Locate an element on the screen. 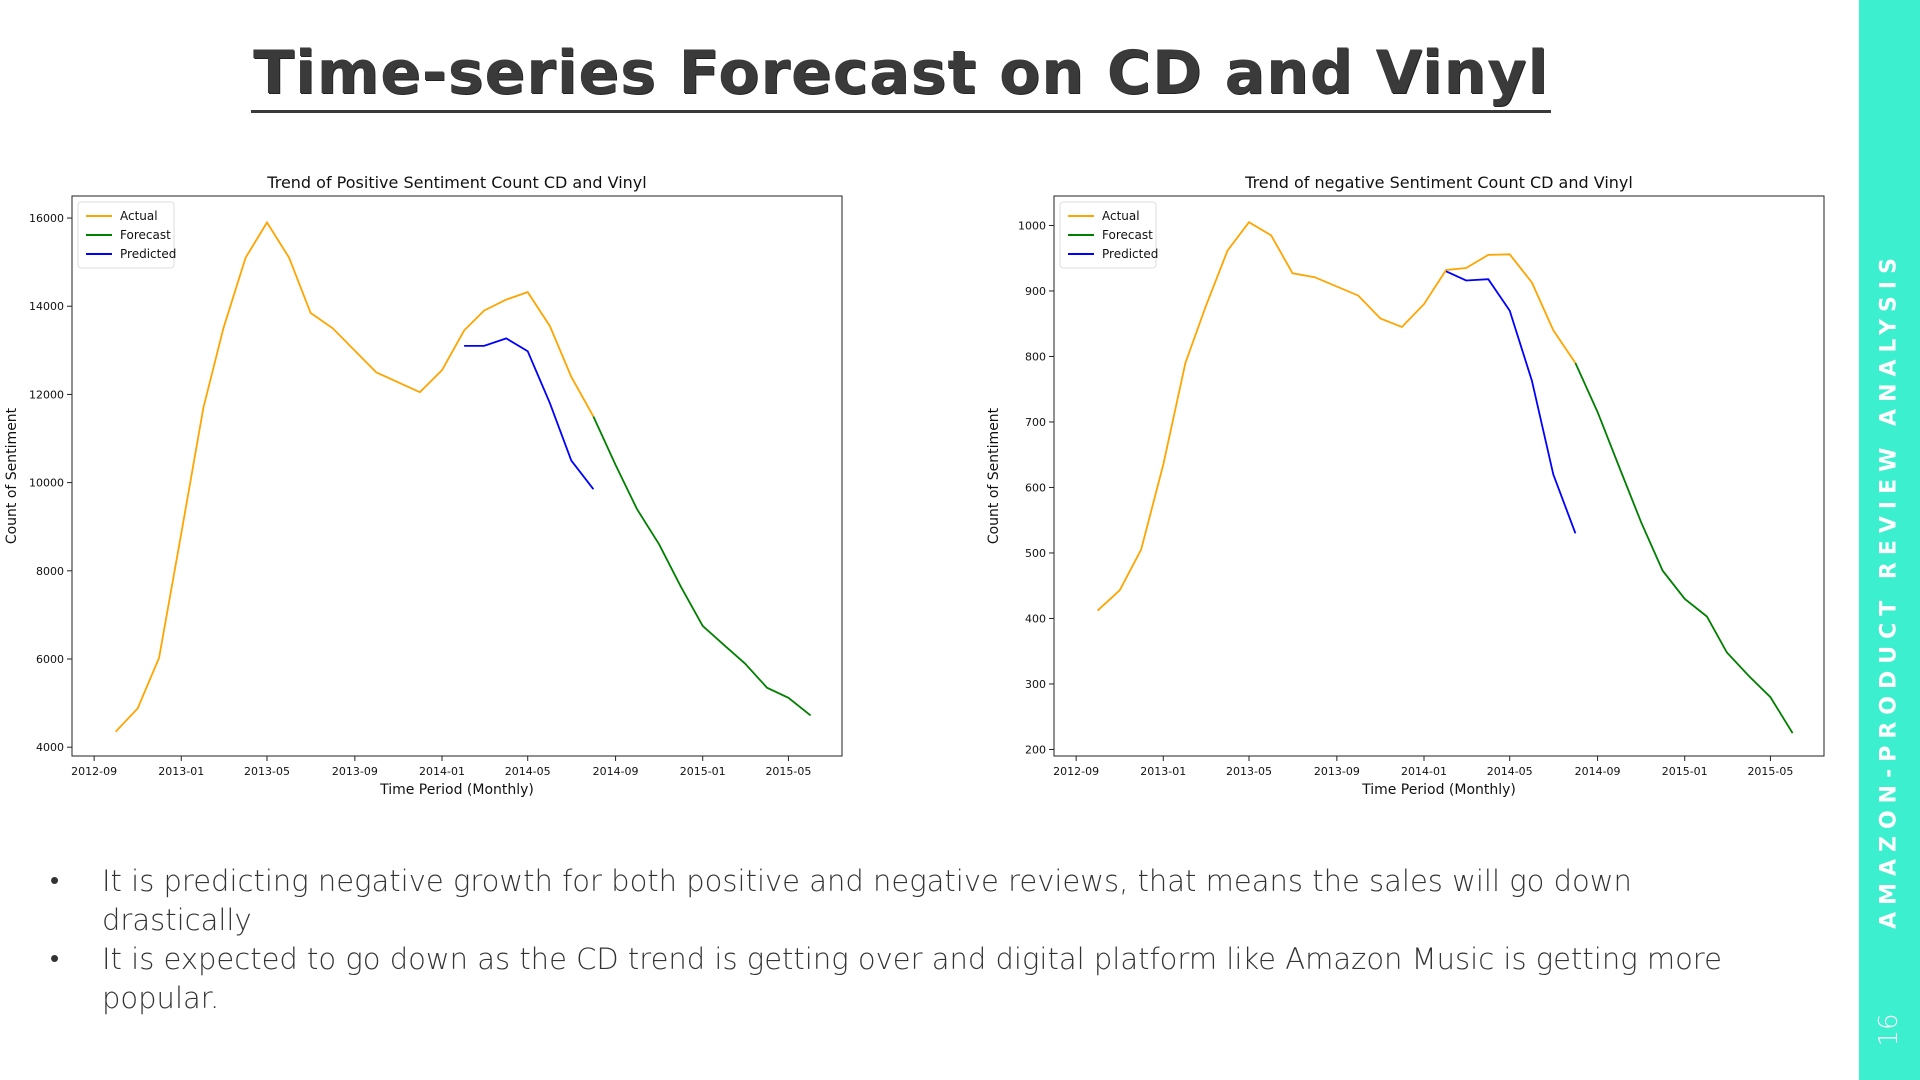 The width and height of the screenshot is (1920, 1080). y-tick-label: 14000 is located at coordinates (46, 306).